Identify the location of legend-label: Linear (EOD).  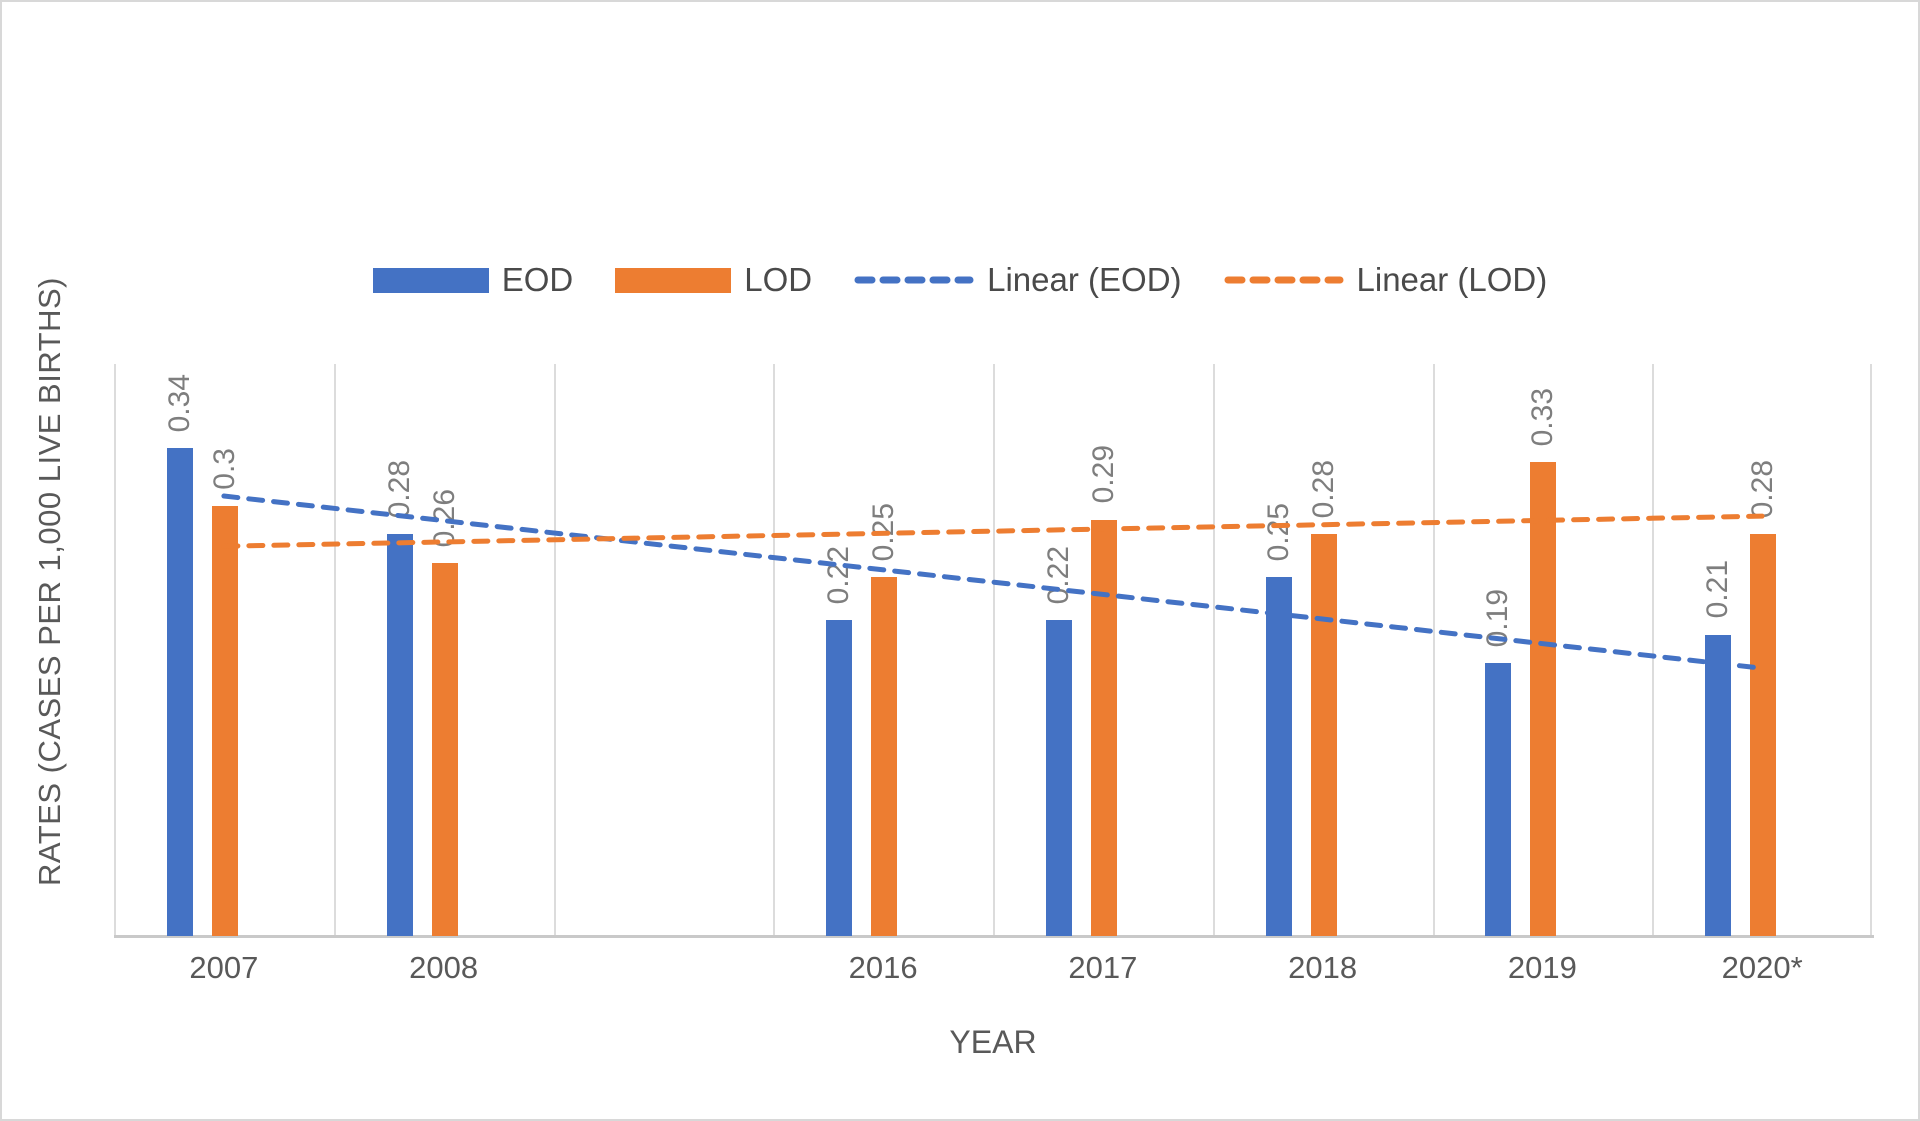
(1084, 279).